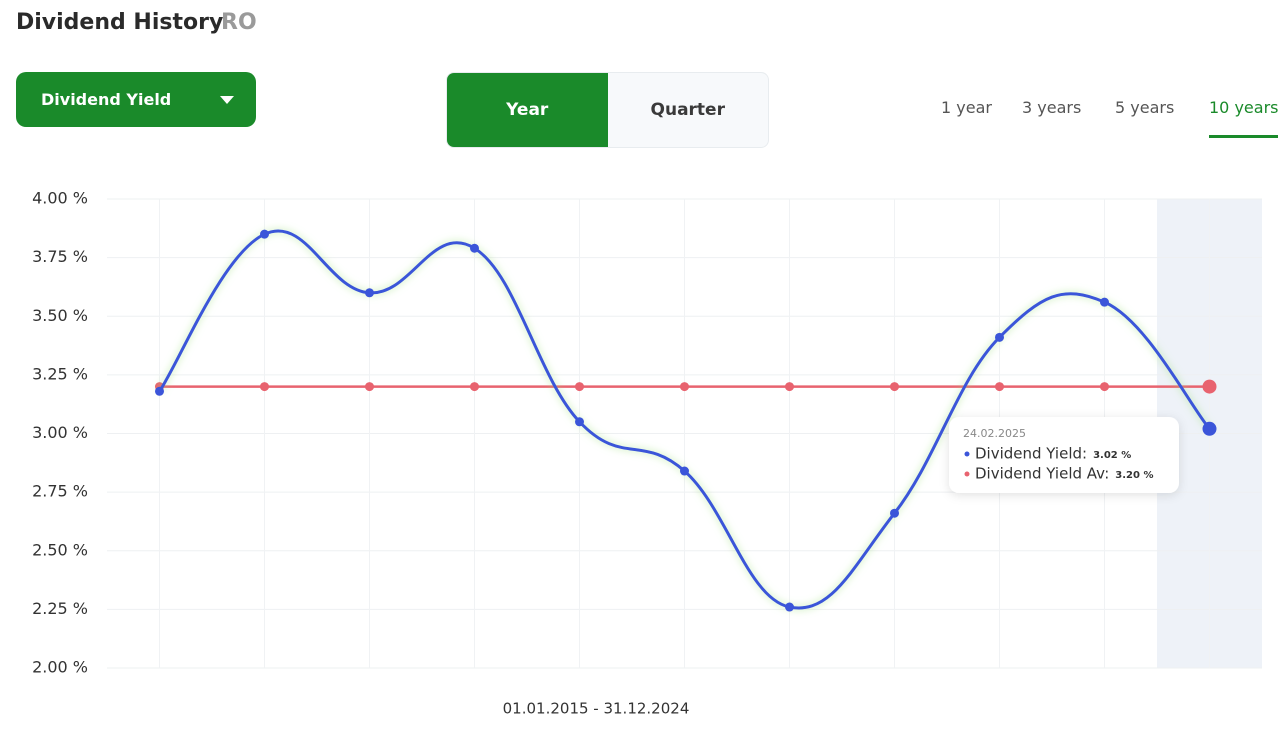 This screenshot has width=1283, height=732. Describe the element at coordinates (1145, 107) in the screenshot. I see `range-option: 5 years` at that location.